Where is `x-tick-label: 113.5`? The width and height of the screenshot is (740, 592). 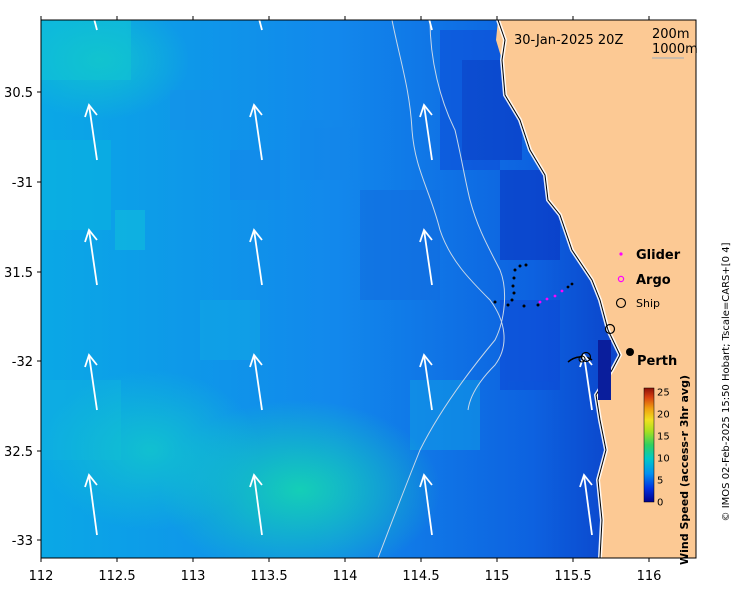 x-tick-label: 113.5 is located at coordinates (268, 576).